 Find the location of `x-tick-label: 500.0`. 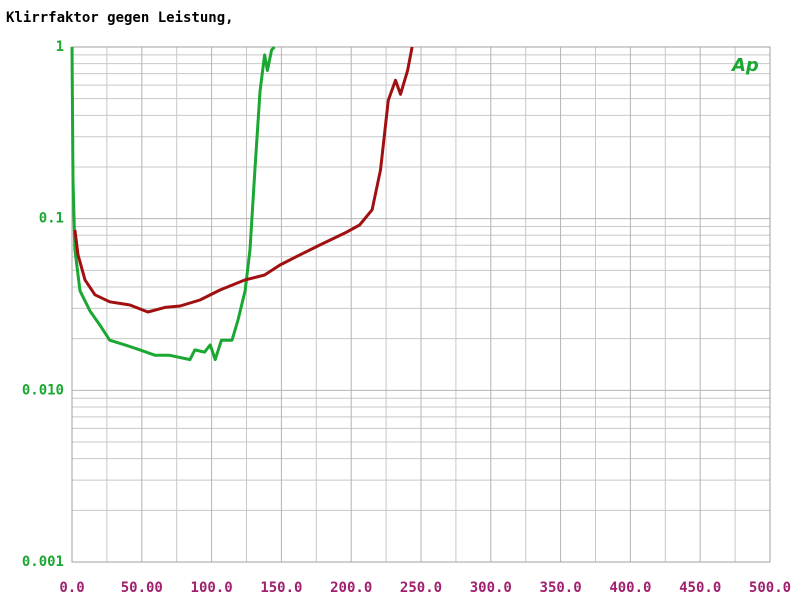

x-tick-label: 500.0 is located at coordinates (770, 588).